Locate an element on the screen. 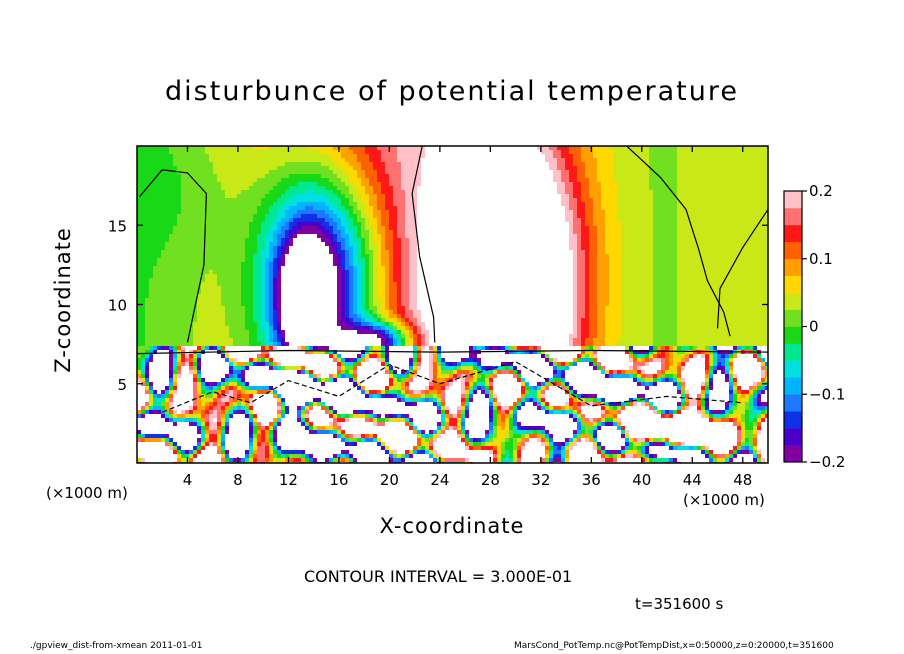 The height and width of the screenshot is (654, 904). colorbar-tick-label: 0 is located at coordinates (814, 327).